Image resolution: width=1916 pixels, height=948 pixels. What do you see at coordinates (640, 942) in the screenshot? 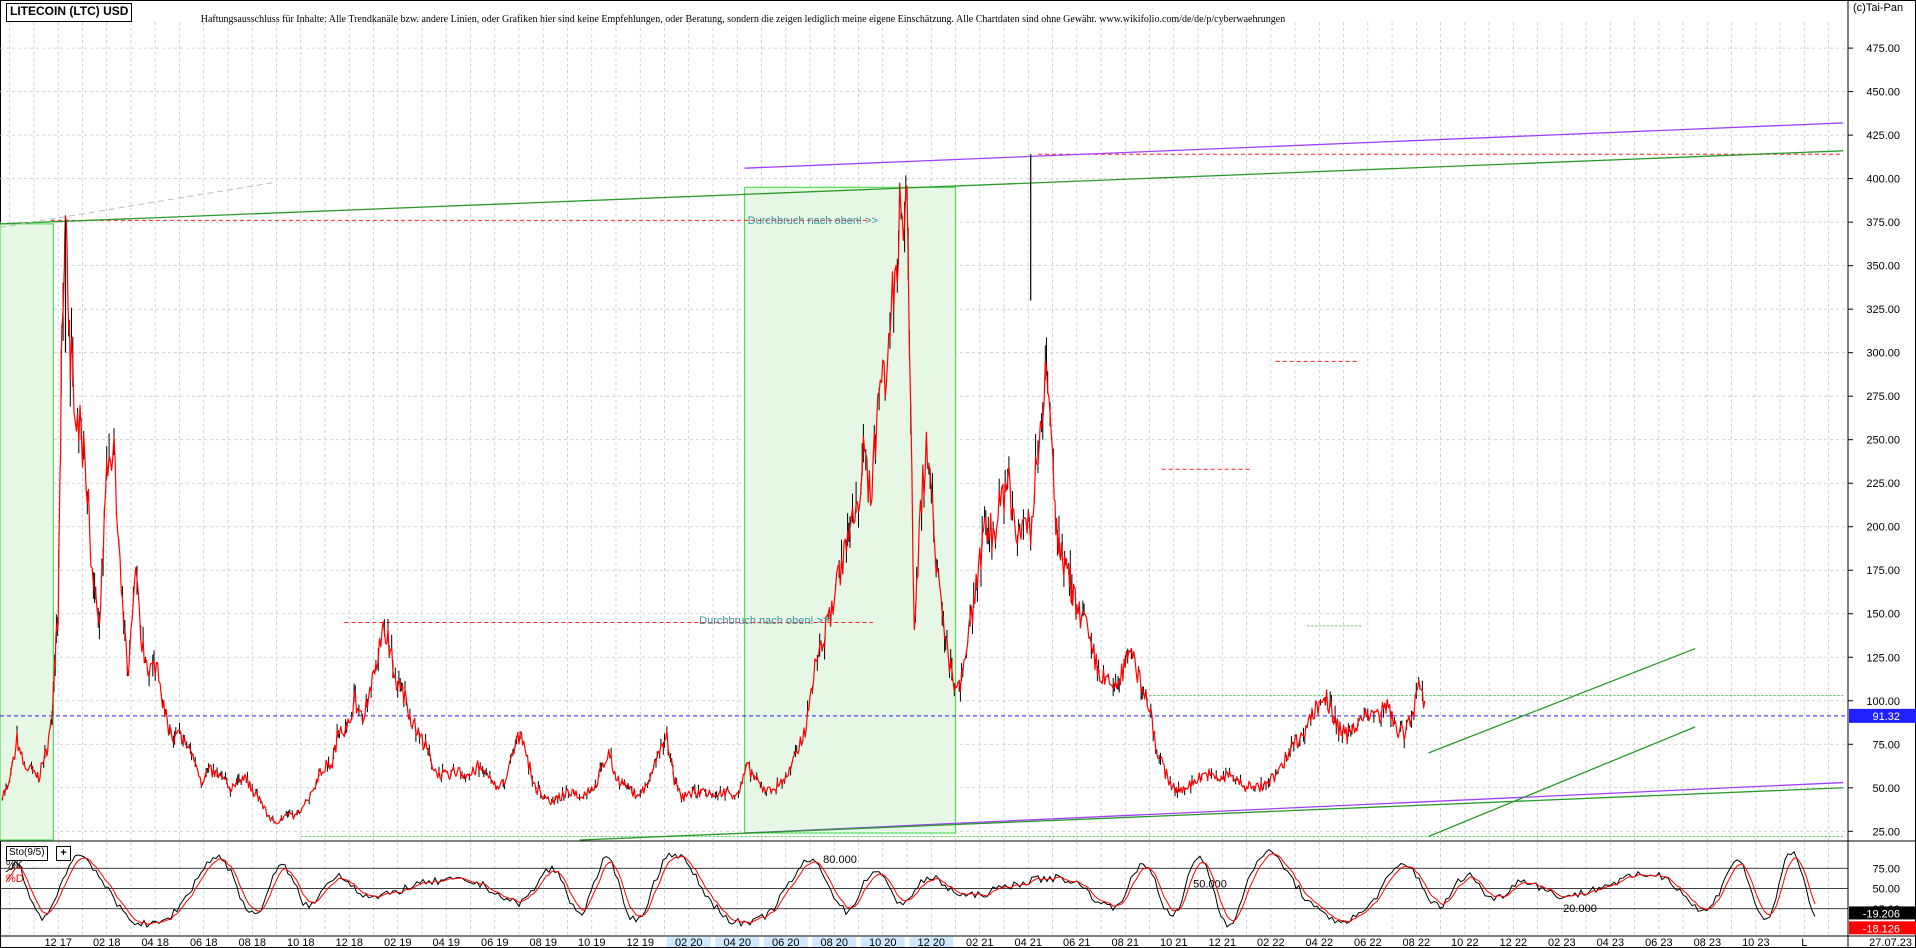
I see `x-tick-label: 12 19` at bounding box center [640, 942].